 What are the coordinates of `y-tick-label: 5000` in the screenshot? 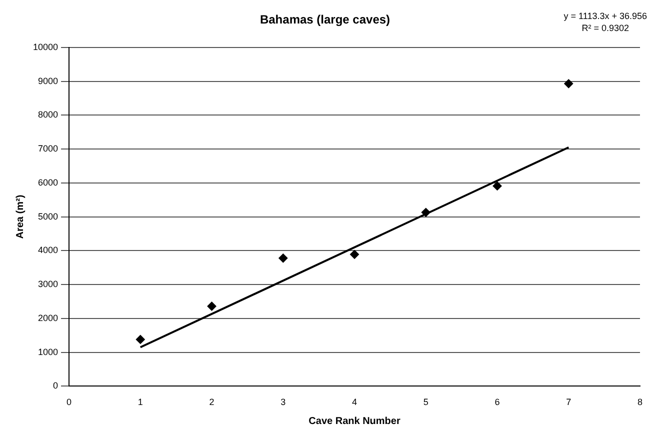 It's located at (48, 216).